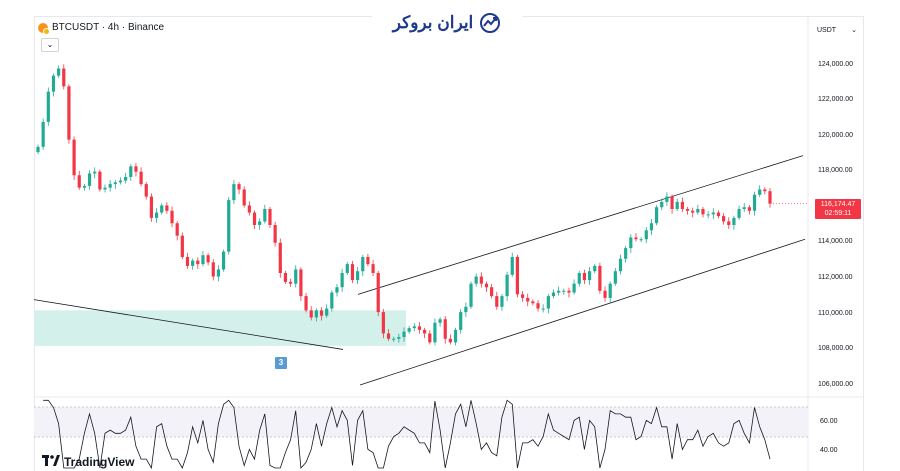 The image size is (900, 471). What do you see at coordinates (836, 99) in the screenshot?
I see `price-tick: 122,000.00` at bounding box center [836, 99].